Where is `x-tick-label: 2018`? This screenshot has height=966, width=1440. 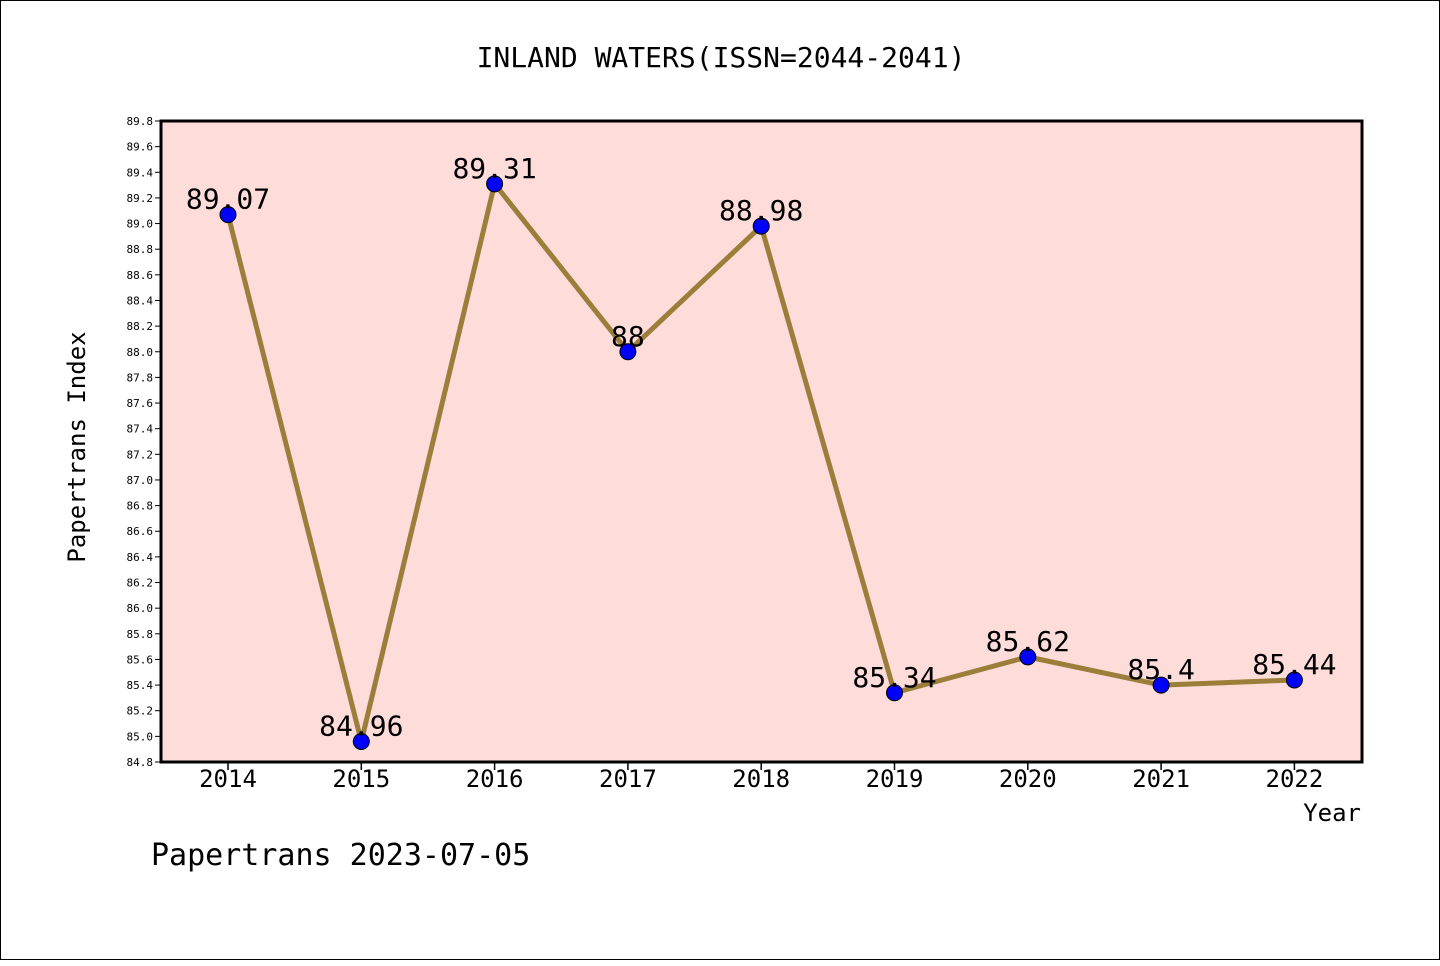 x-tick-label: 2018 is located at coordinates (761, 779).